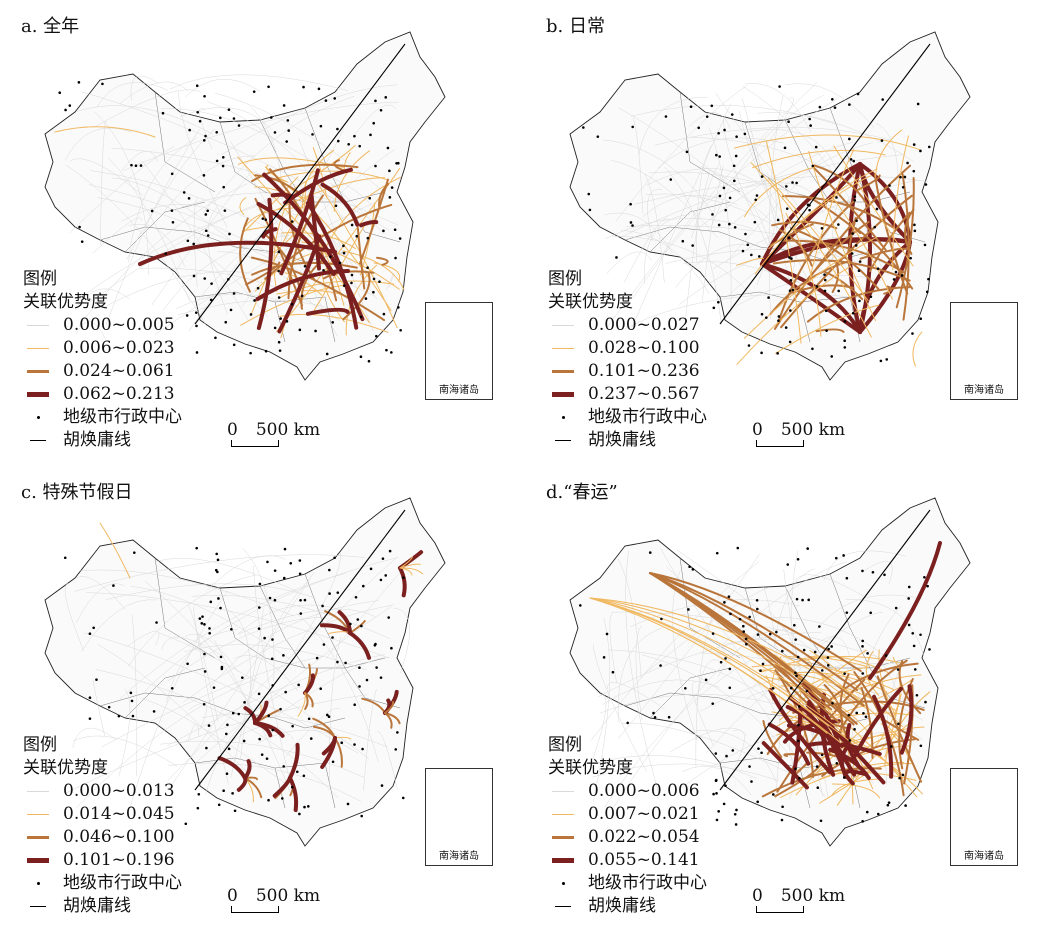 The width and height of the screenshot is (1059, 928). Describe the element at coordinates (102, 371) in the screenshot. I see `legend-class-3: 0.024~0.061` at that location.